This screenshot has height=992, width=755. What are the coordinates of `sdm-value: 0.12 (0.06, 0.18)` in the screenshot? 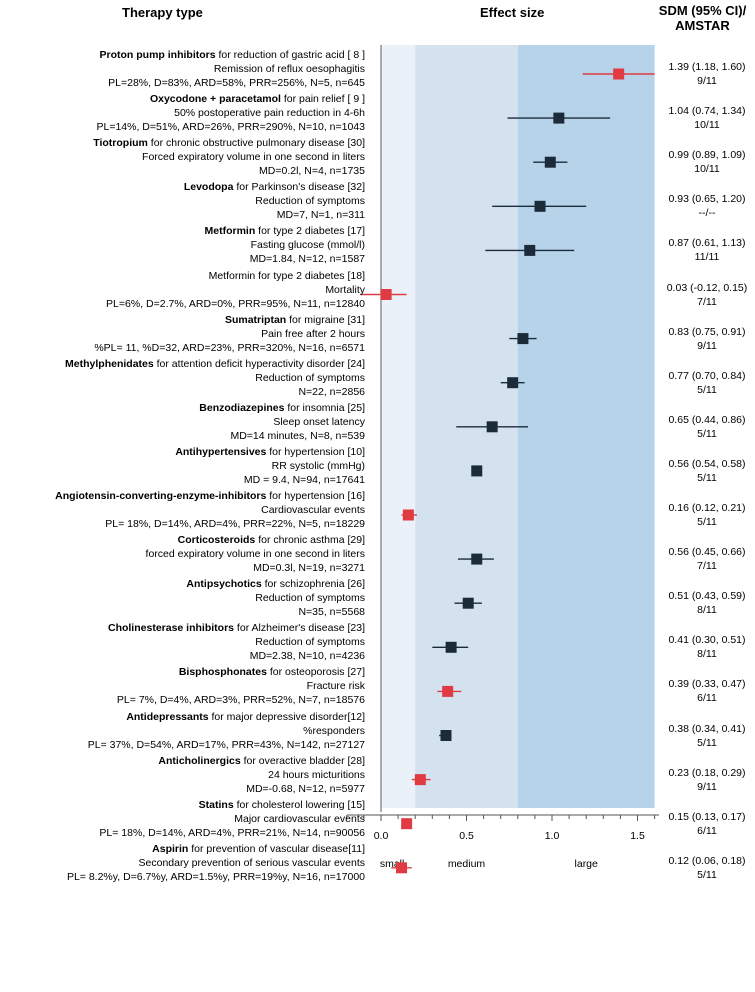 It's located at (707, 860).